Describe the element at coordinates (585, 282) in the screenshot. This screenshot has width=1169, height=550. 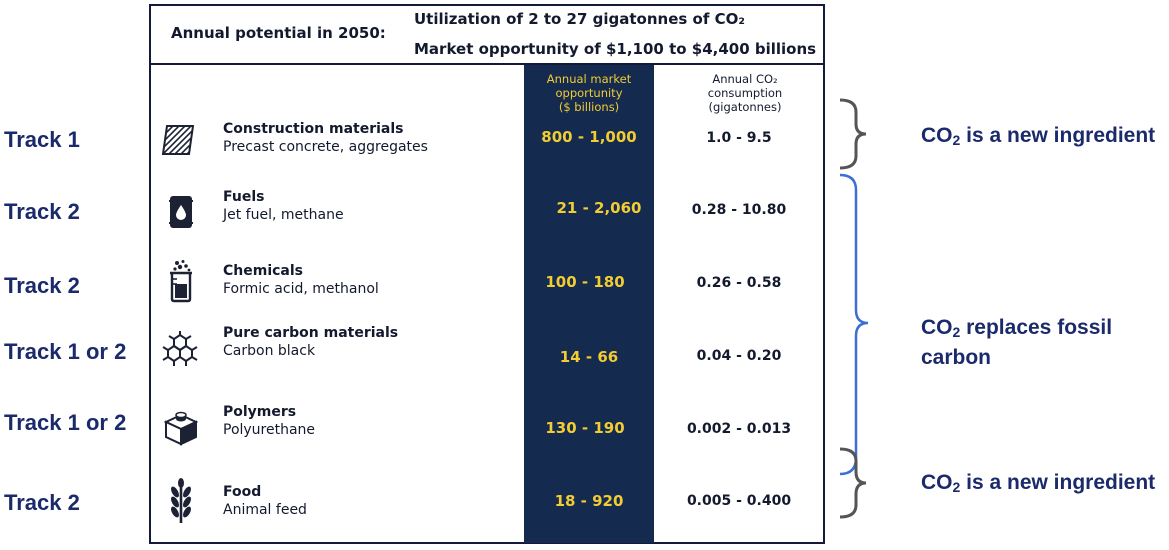
I see `market-value: 100 - 180` at that location.